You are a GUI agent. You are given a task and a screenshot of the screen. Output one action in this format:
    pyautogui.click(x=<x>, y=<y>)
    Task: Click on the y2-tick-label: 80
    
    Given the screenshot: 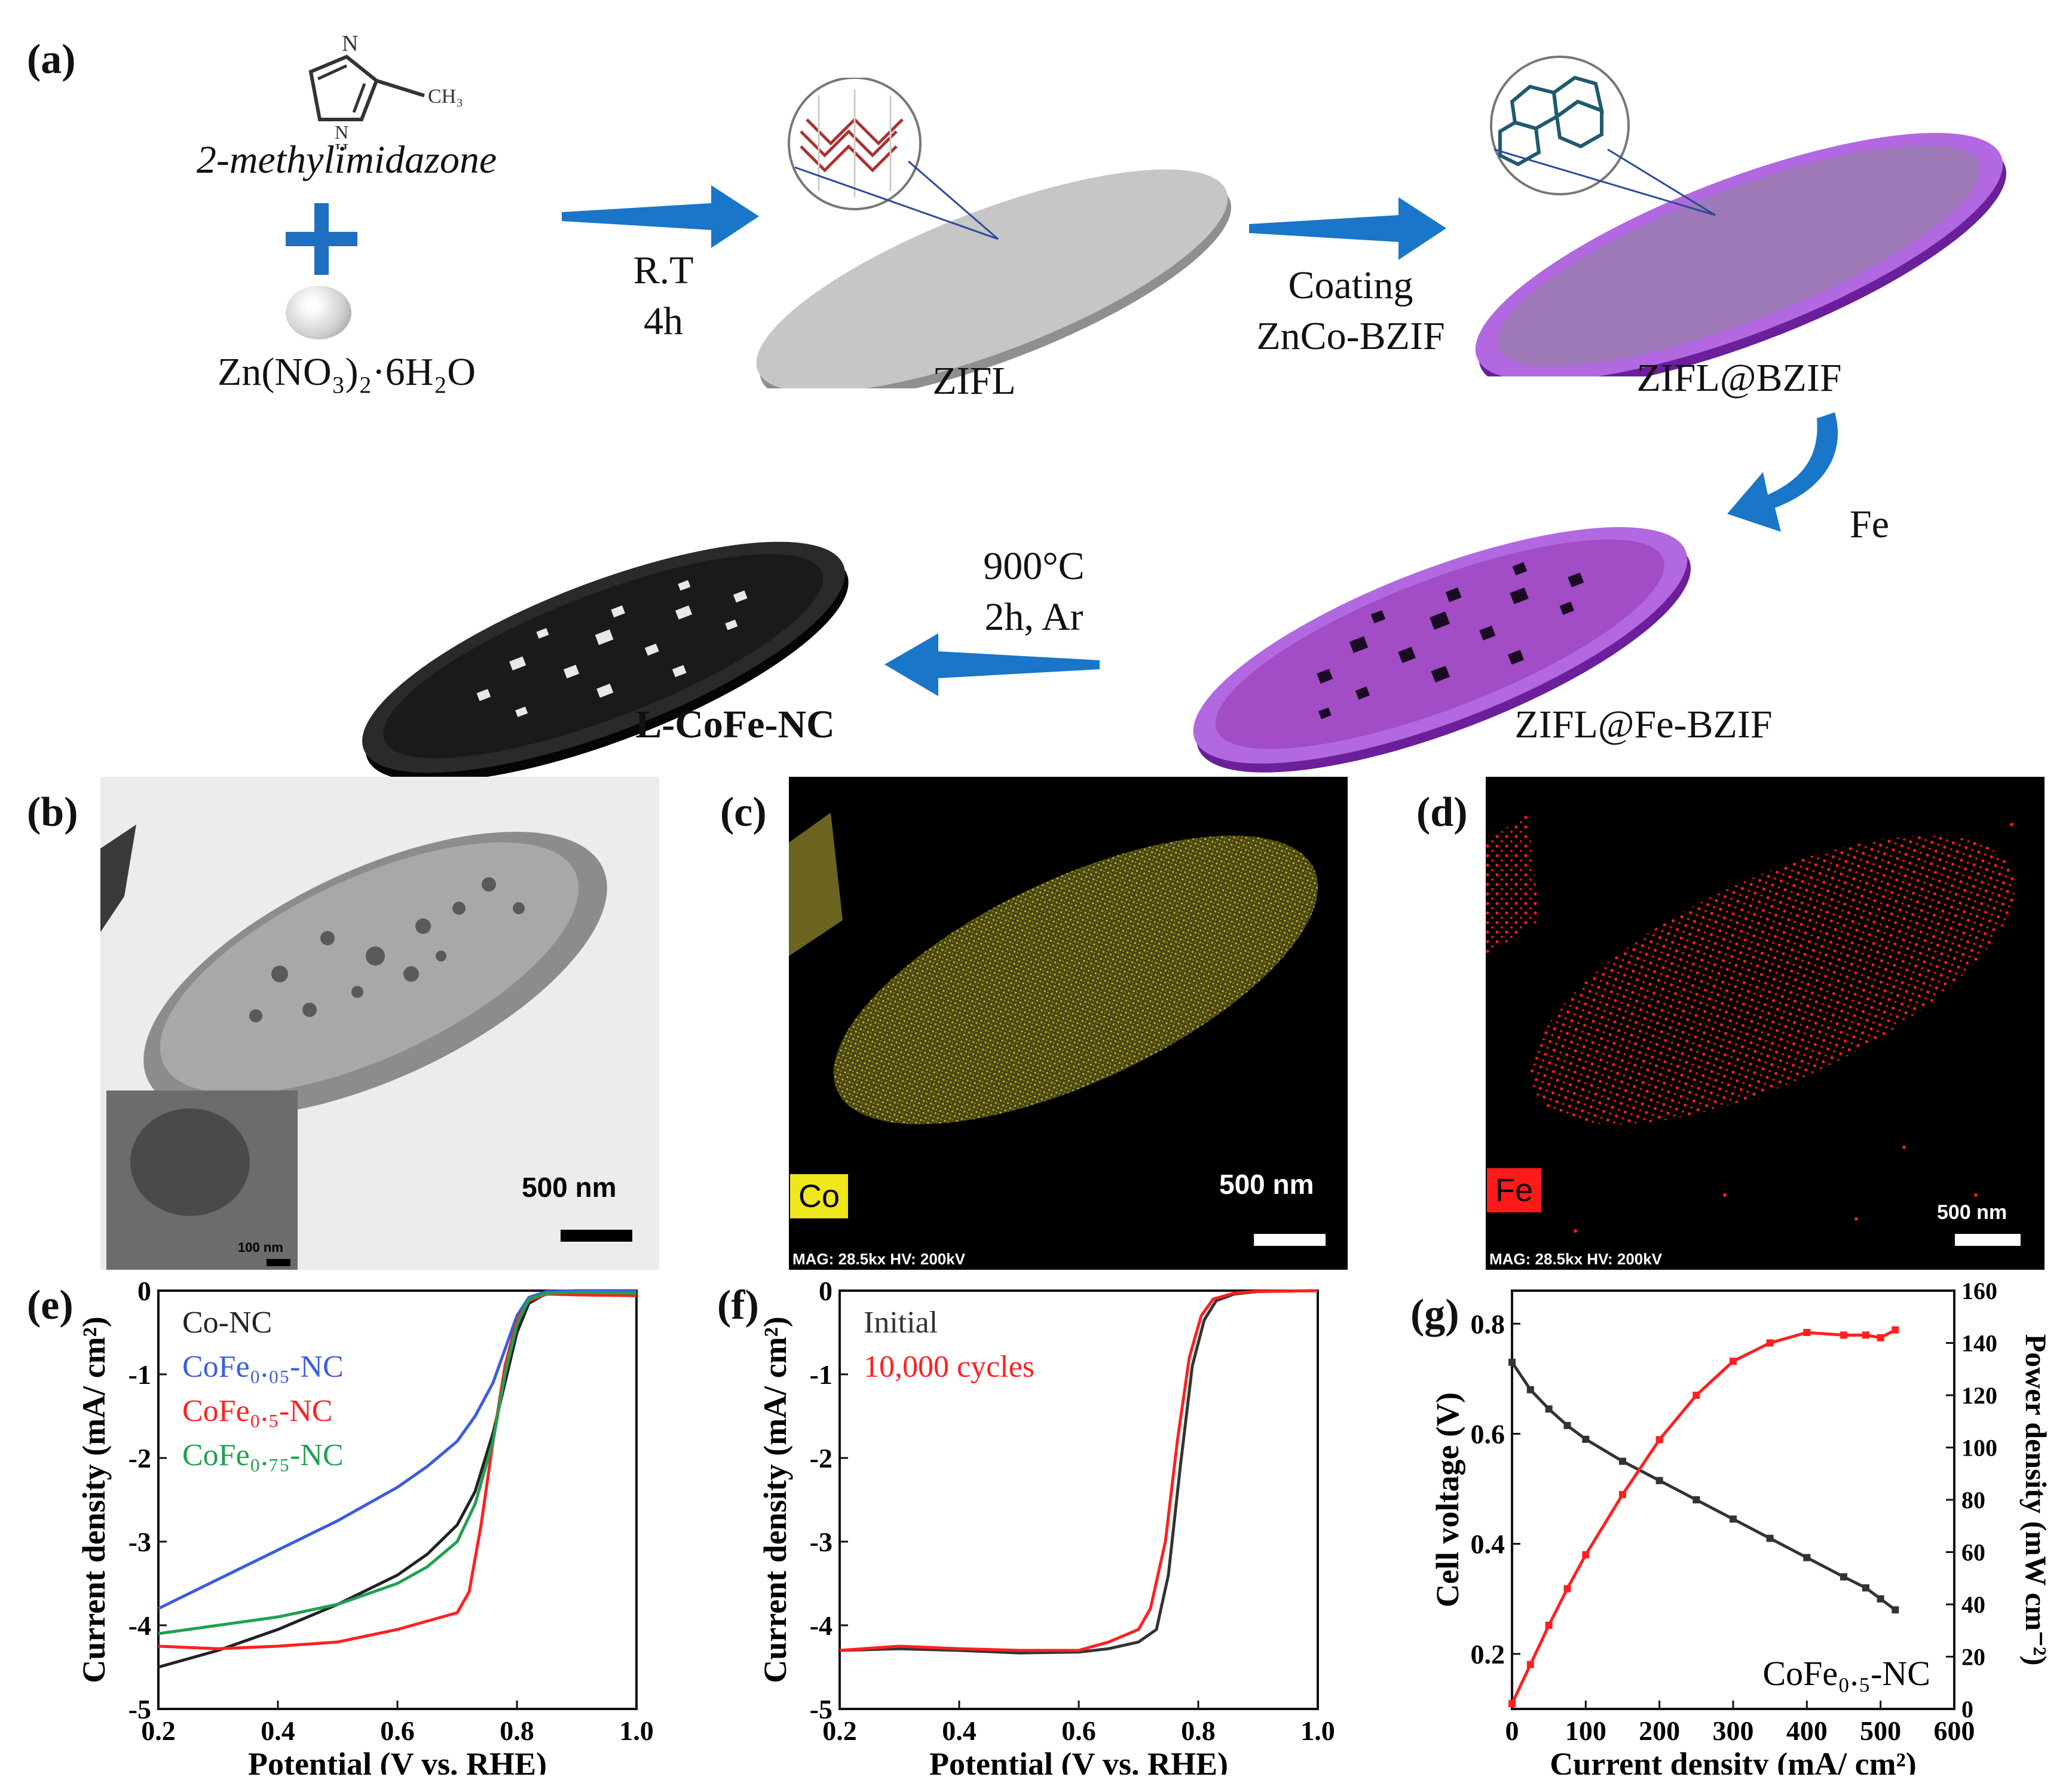 What is the action you would take?
    pyautogui.click(x=1973, y=1501)
    